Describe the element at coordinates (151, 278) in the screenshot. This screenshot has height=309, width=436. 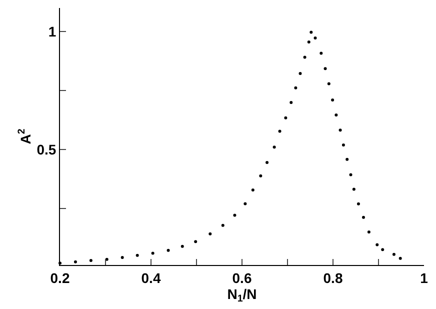
I see `x-tick-label: 0.4` at that location.